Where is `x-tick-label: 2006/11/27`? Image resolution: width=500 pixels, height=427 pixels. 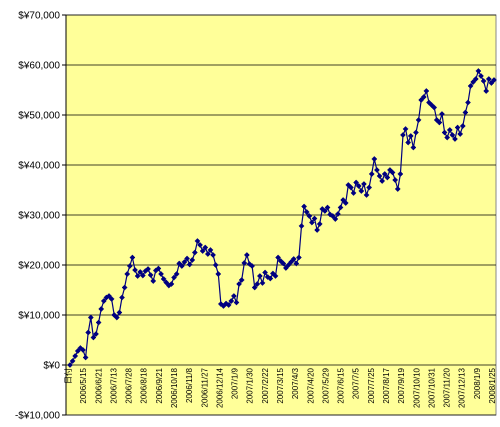
x-tick-label: 2006/11/27 is located at coordinates (204, 387).